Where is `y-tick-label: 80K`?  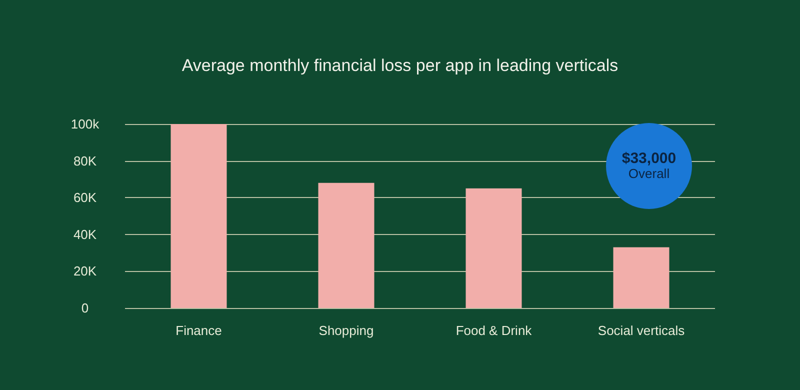 y-tick-label: 80K is located at coordinates (85, 160).